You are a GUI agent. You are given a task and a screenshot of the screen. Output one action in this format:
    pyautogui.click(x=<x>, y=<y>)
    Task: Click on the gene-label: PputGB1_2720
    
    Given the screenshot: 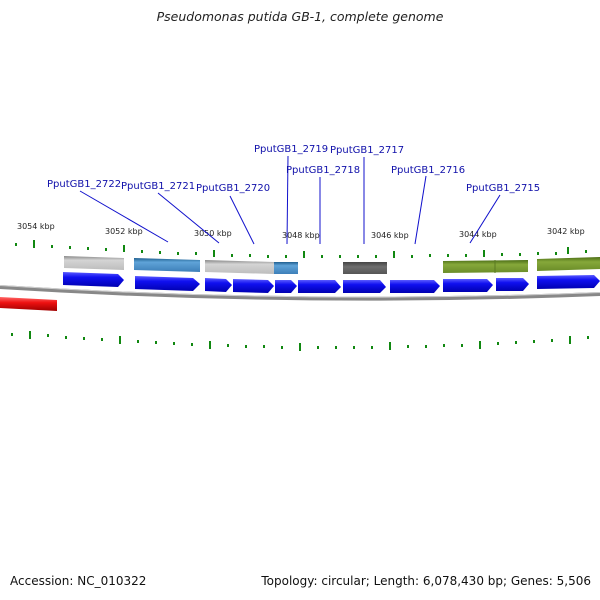 What is the action you would take?
    pyautogui.click(x=233, y=188)
    